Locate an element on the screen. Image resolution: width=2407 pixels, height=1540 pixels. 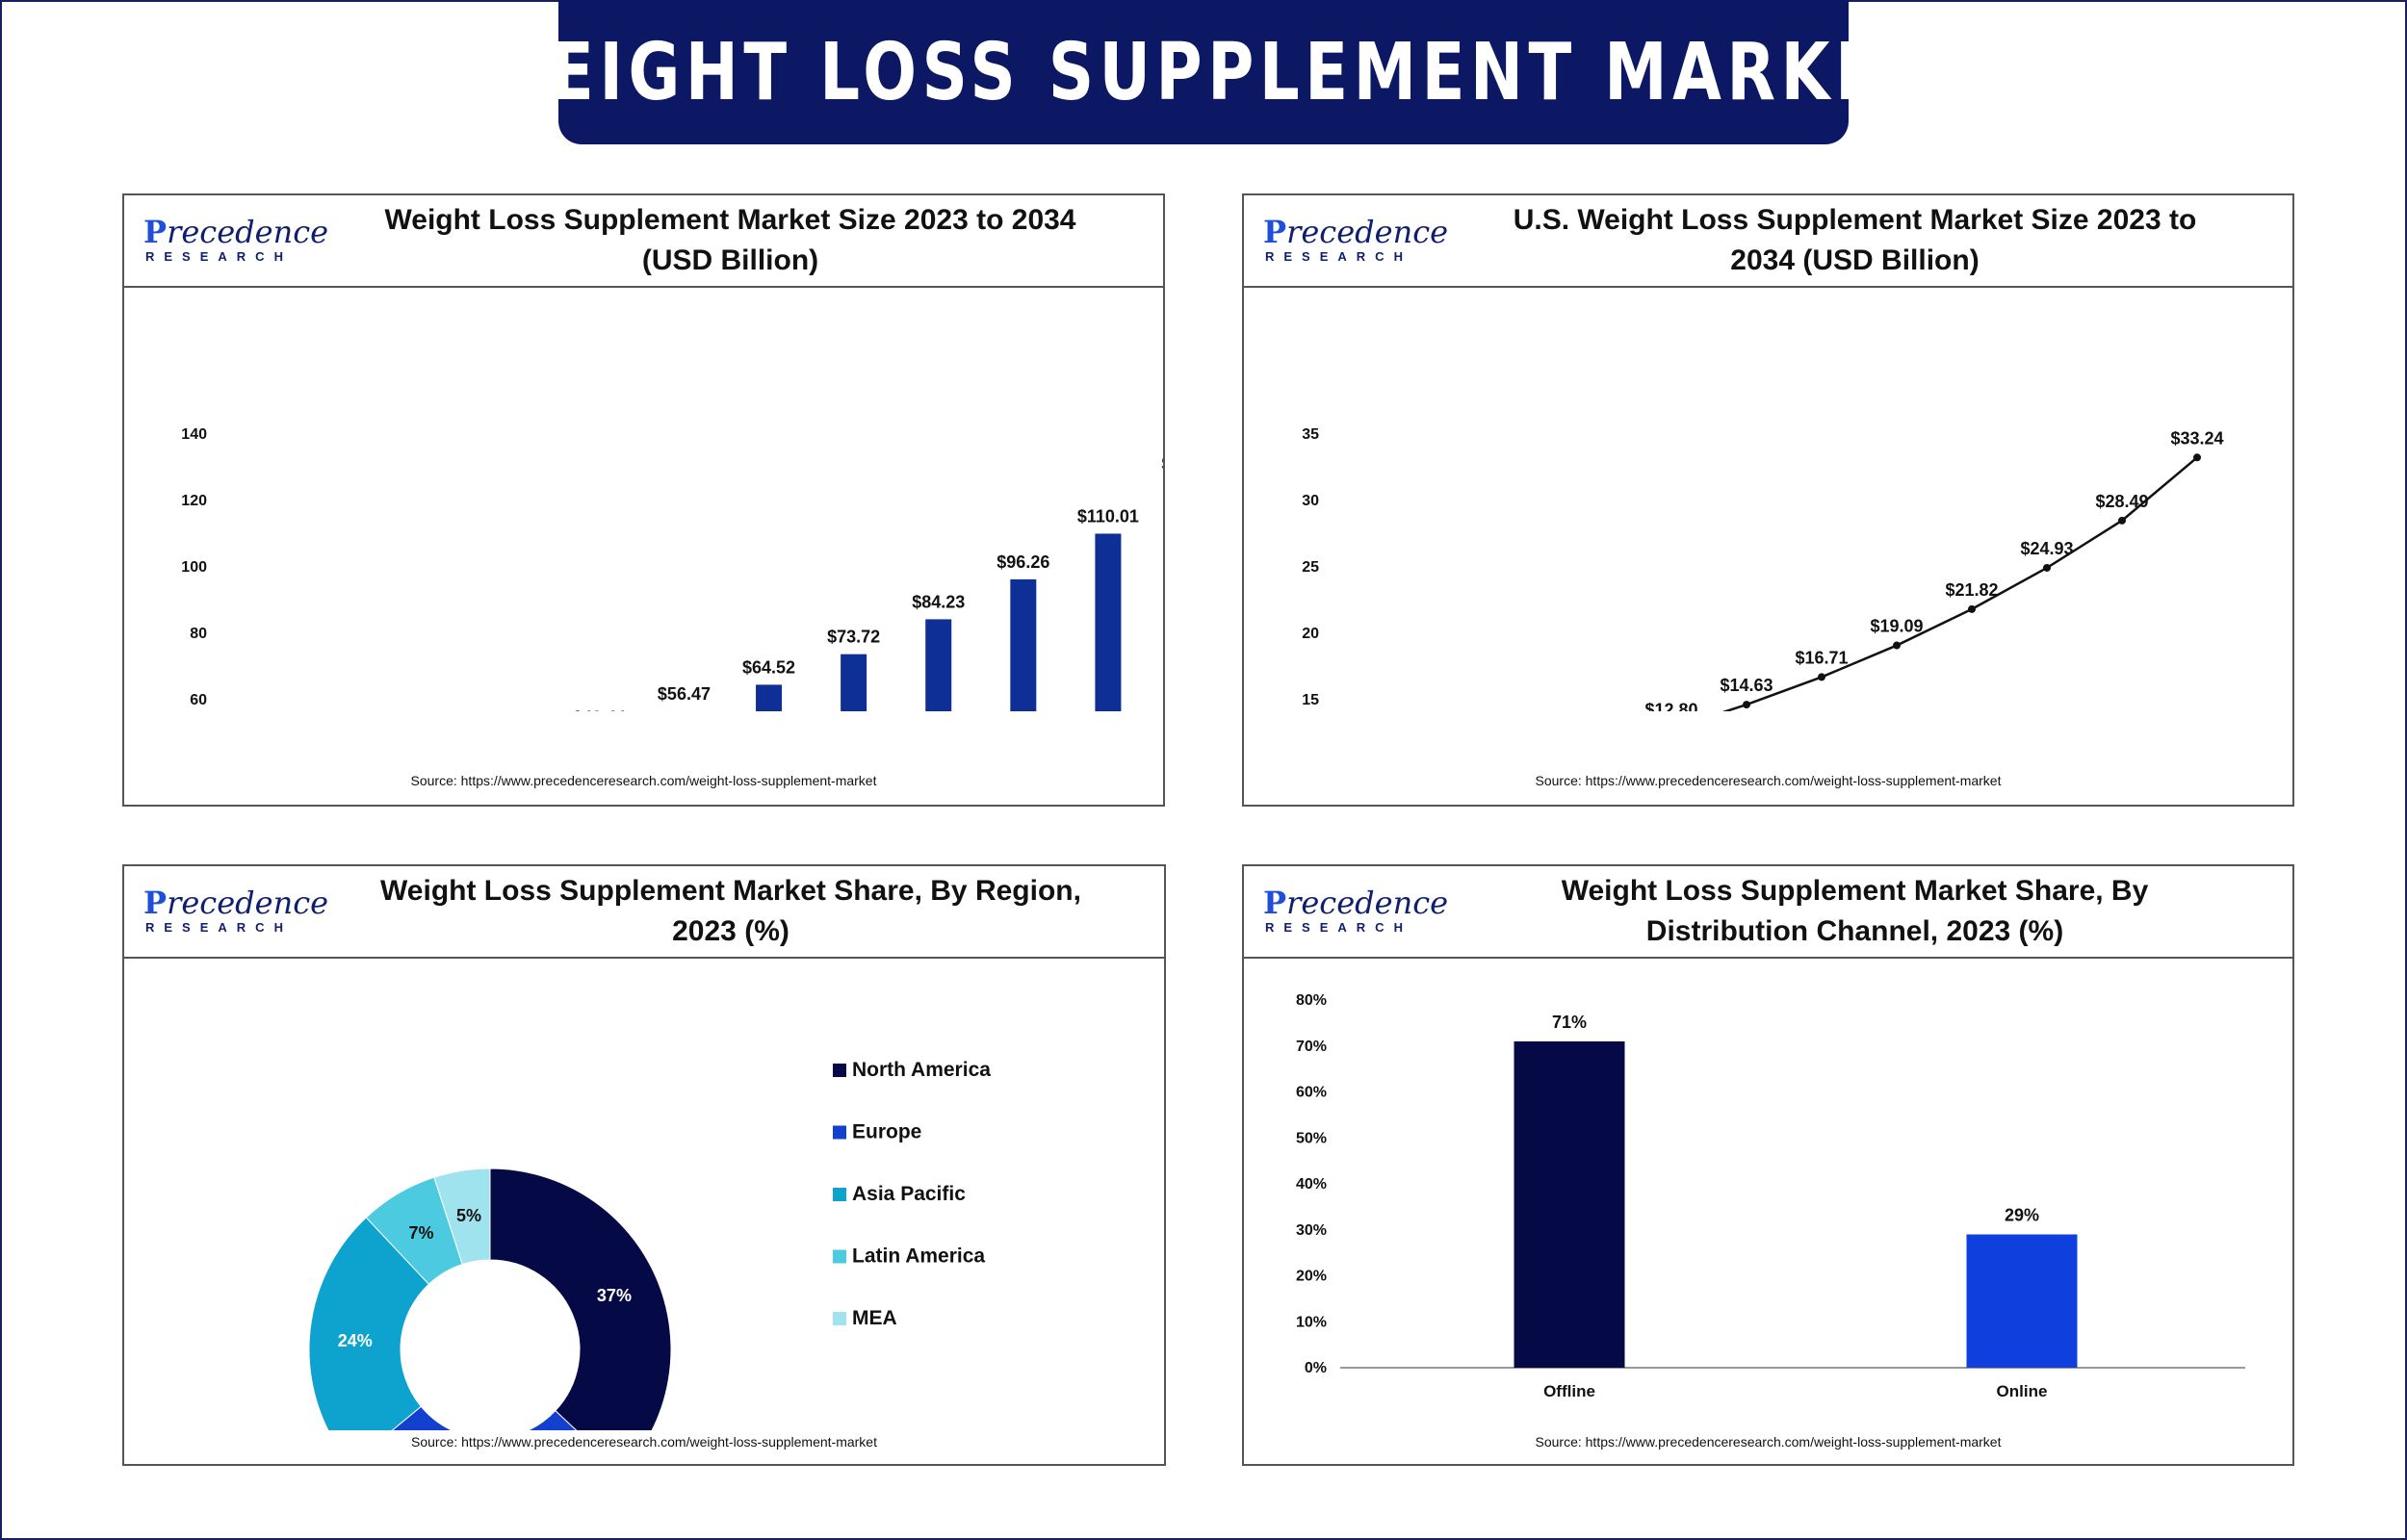
y-tick-label: 60 is located at coordinates (198, 700).